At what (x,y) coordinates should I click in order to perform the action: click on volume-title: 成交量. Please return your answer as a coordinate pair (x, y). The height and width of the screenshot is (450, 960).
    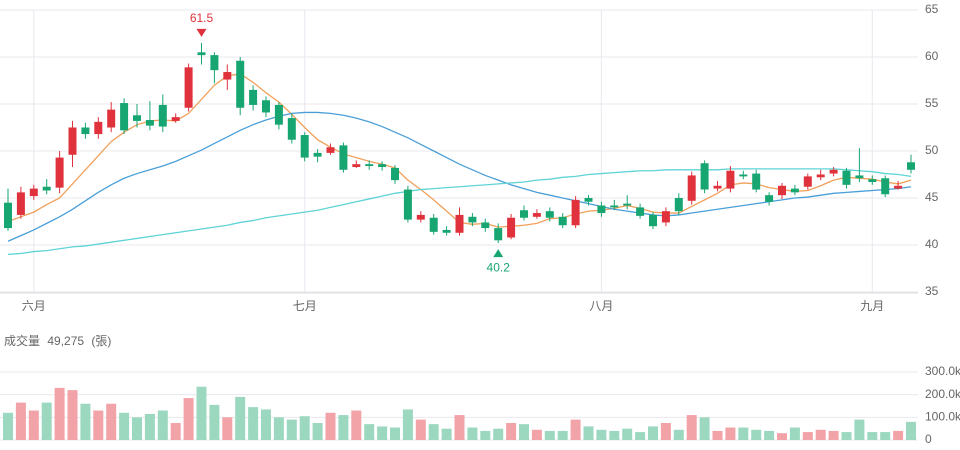
    Looking at the image, I should click on (22, 340).